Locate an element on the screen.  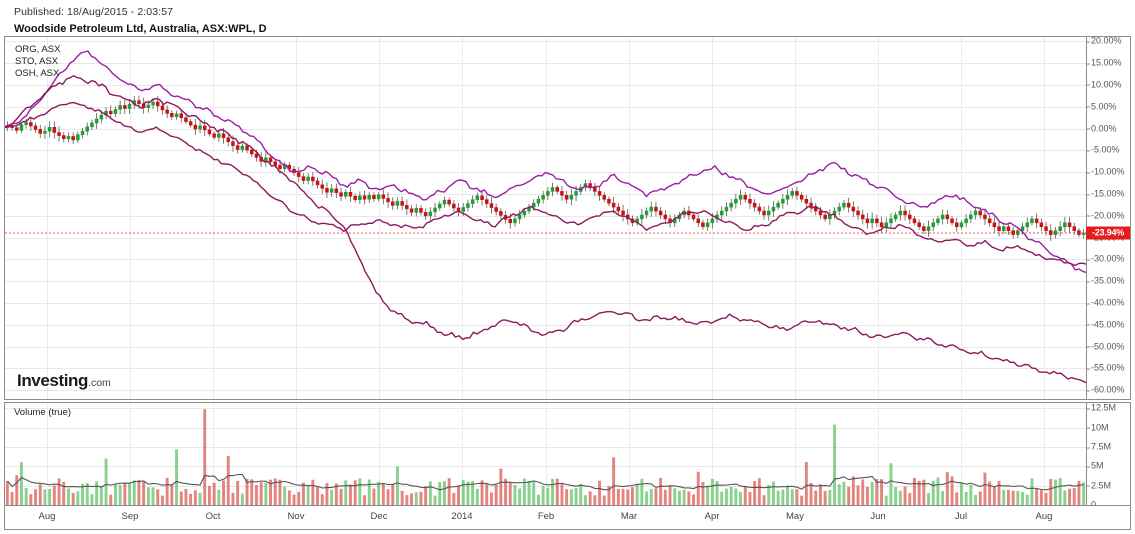
price-axis-tick: 0.00% is located at coordinates (1102, 128).